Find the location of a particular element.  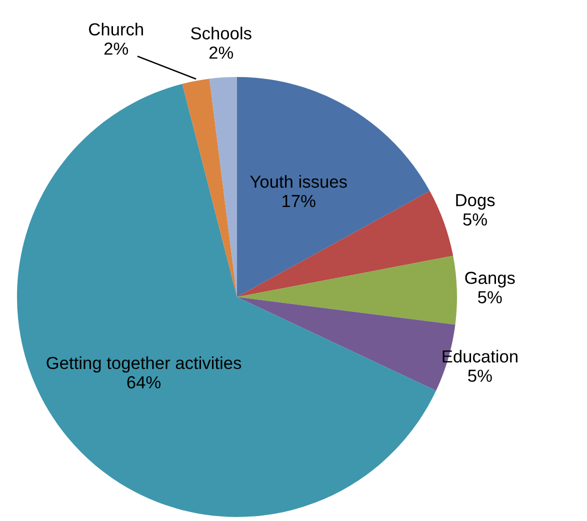

slice-label: Church is located at coordinates (116, 29).